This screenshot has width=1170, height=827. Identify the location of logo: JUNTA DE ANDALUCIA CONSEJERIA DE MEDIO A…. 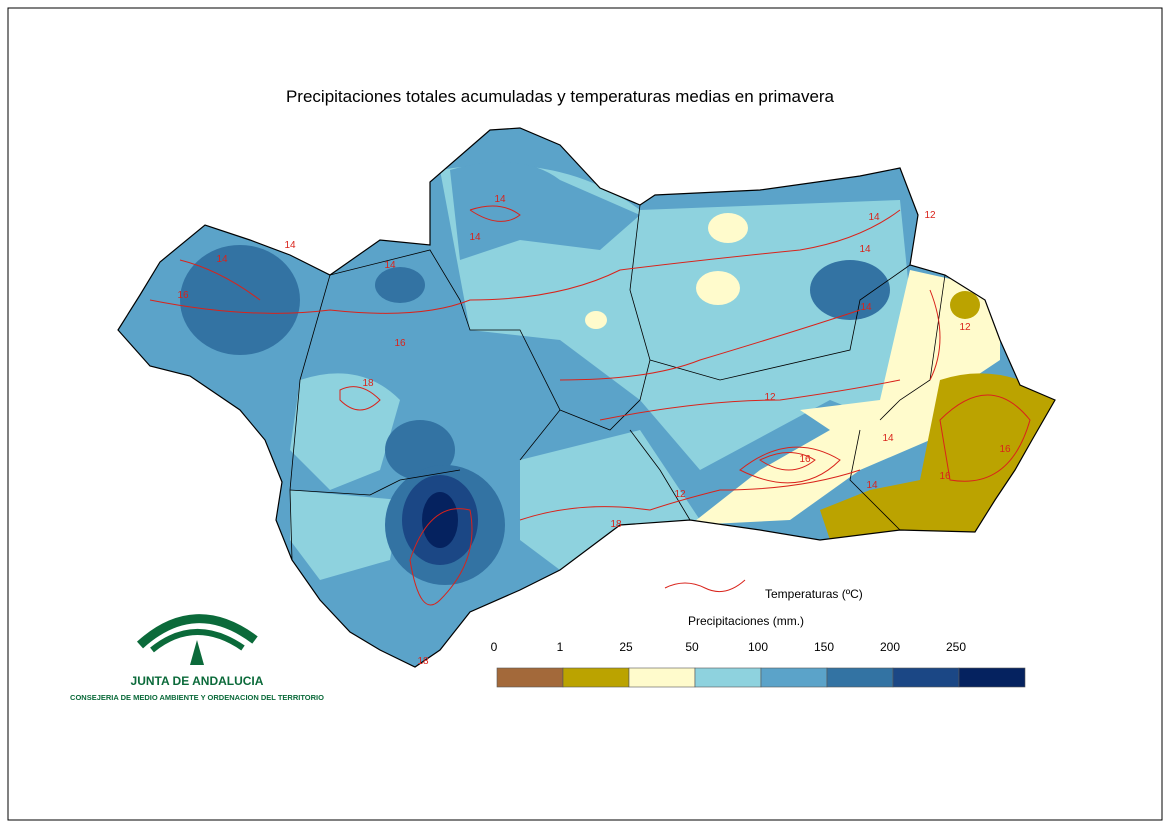
(197, 658).